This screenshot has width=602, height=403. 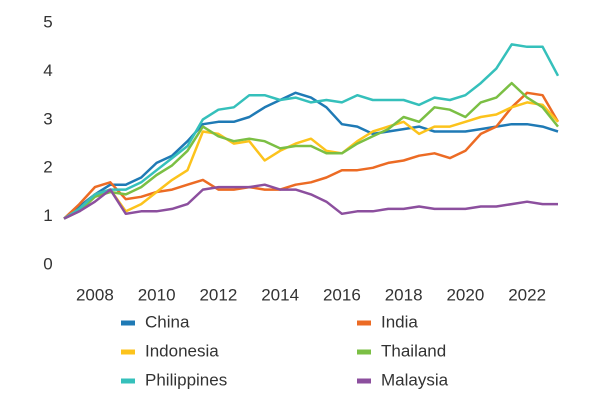 I want to click on legend-label: Malaysia, so click(x=415, y=379).